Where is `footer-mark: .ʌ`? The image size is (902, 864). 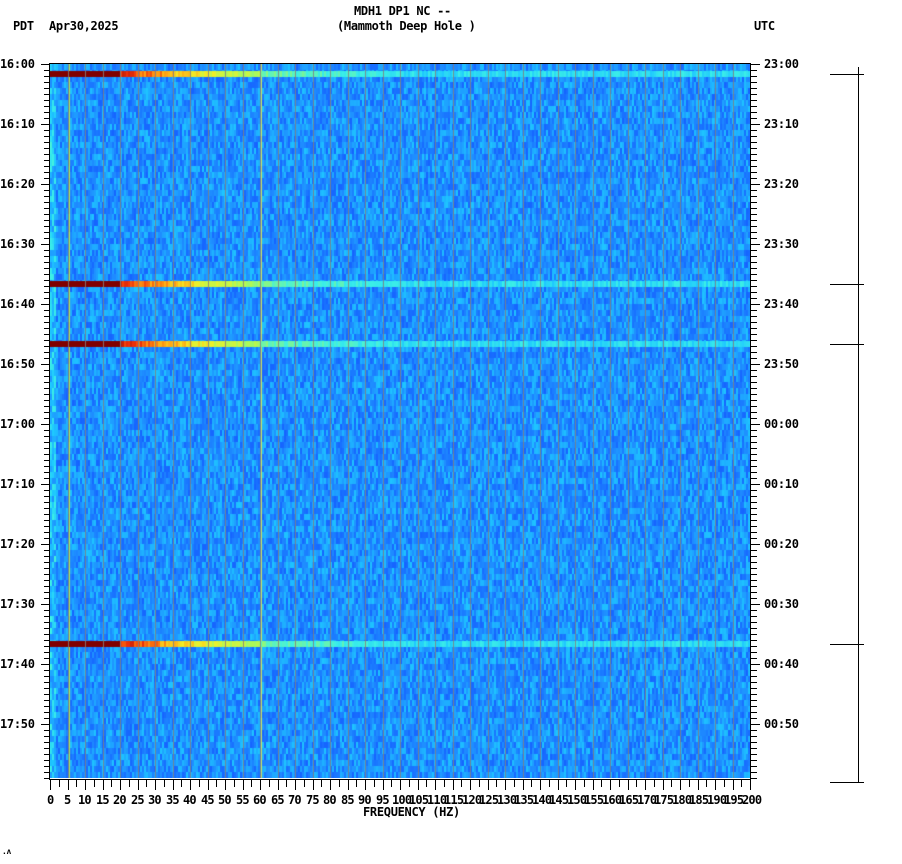
footer-mark: .ʌ is located at coordinates (7, 851).